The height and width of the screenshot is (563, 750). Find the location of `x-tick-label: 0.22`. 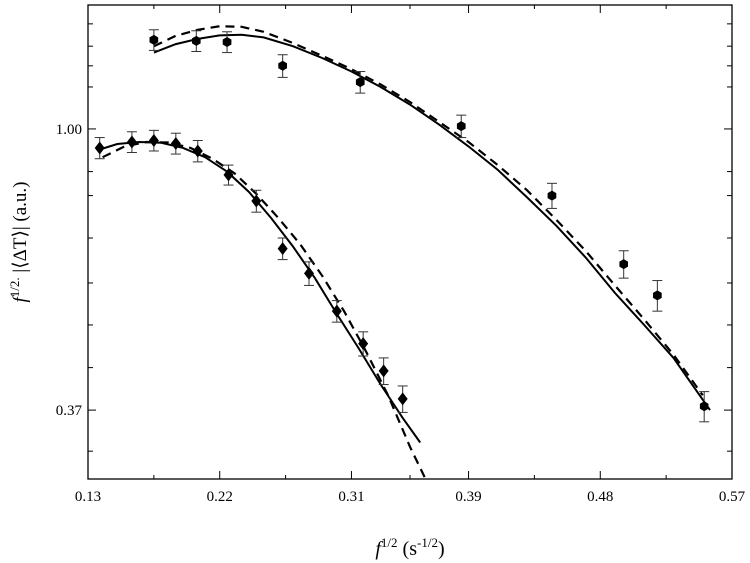

x-tick-label: 0.22 is located at coordinates (220, 497).